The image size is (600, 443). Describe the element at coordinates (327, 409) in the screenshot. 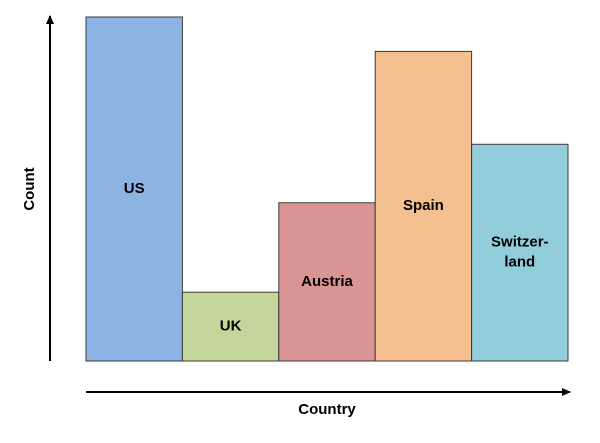

I see `x-axis-label: Country` at that location.